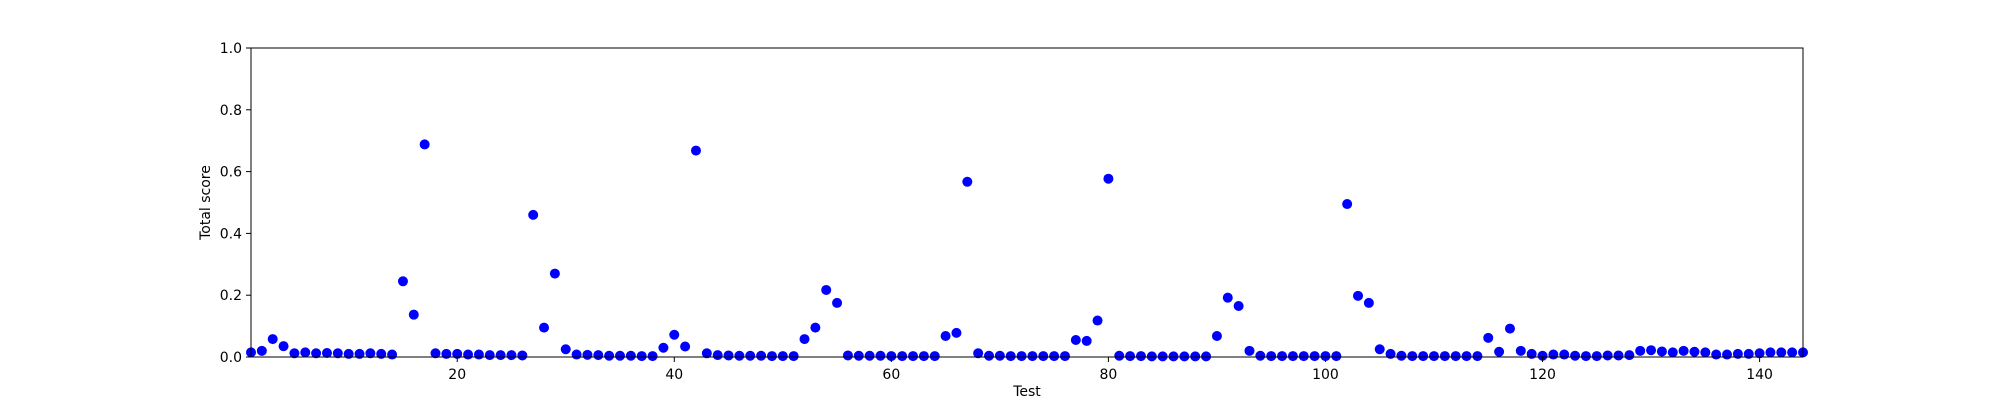 The image size is (2000, 400). What do you see at coordinates (457, 375) in the screenshot?
I see `x-tick-label: 20` at bounding box center [457, 375].